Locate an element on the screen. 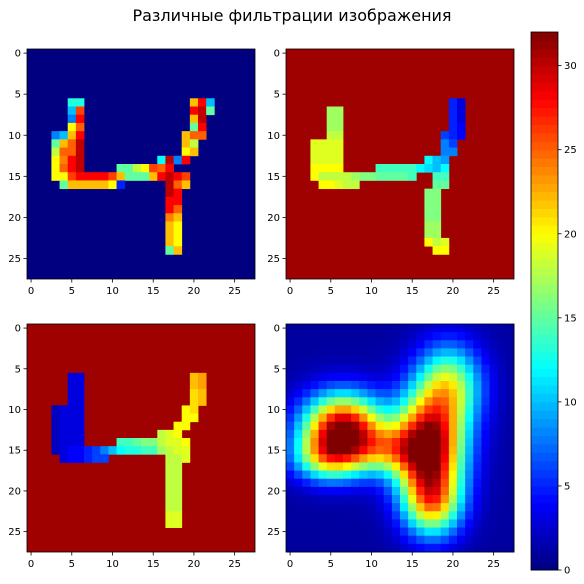 The image size is (584, 584). colorbar: 0 5 10 15 20 25 30 is located at coordinates (553, 304).